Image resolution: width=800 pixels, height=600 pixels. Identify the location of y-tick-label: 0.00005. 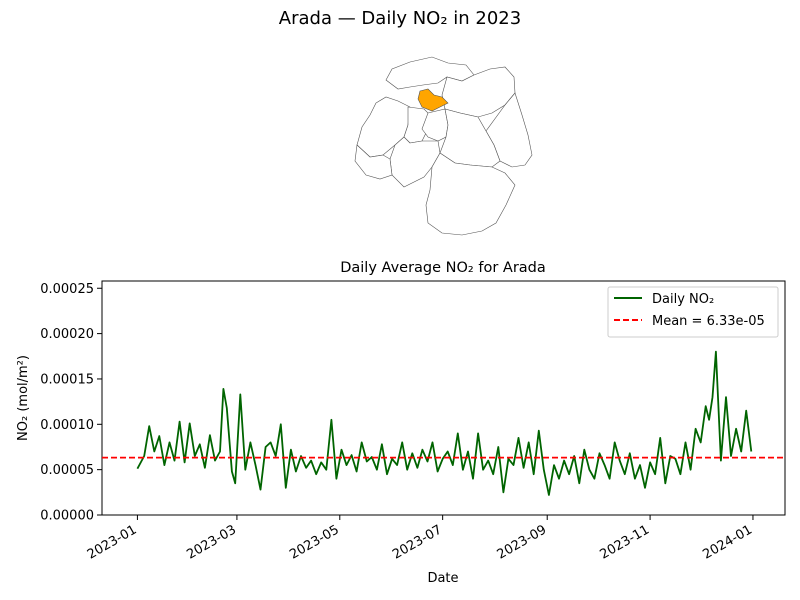
(67, 470).